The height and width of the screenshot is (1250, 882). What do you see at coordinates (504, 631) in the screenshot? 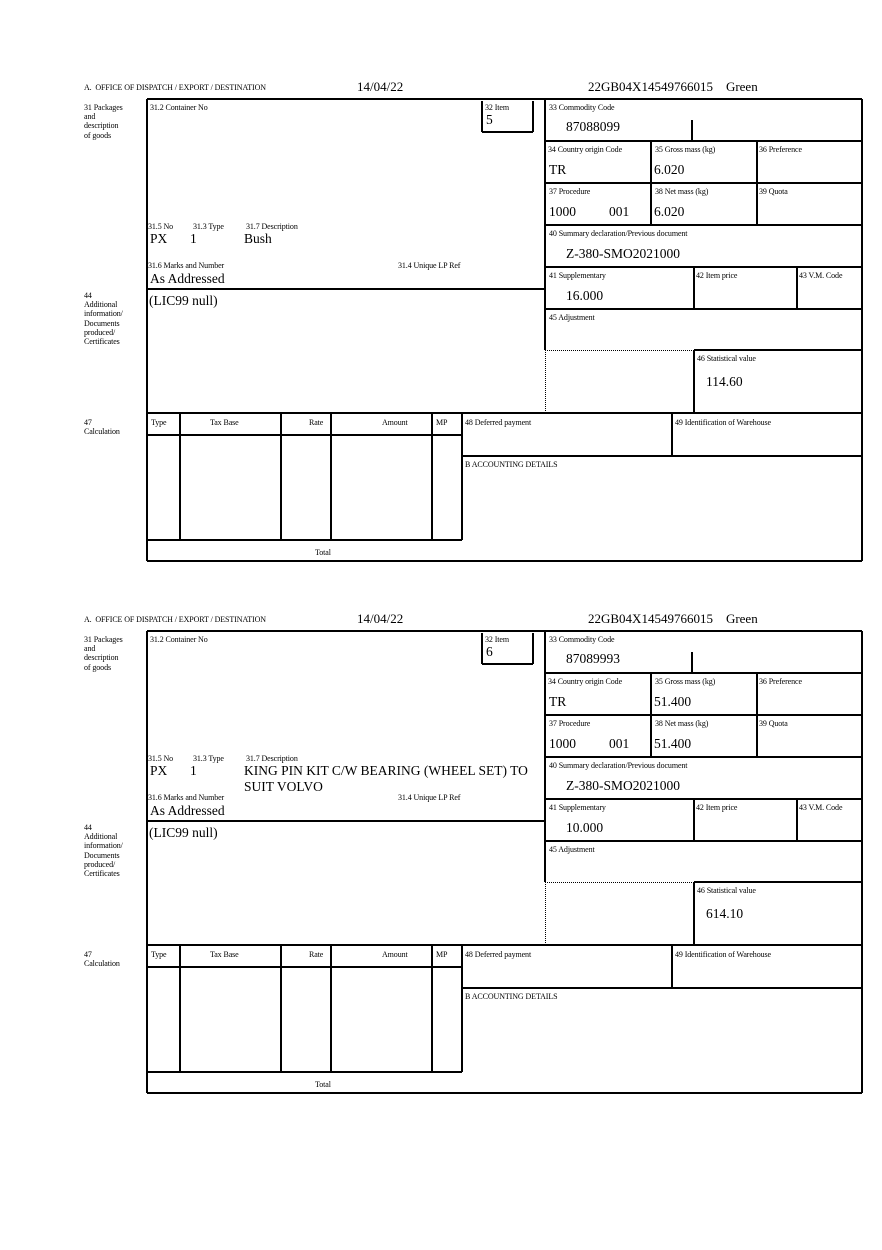
I see `form-top-border` at bounding box center [504, 631].